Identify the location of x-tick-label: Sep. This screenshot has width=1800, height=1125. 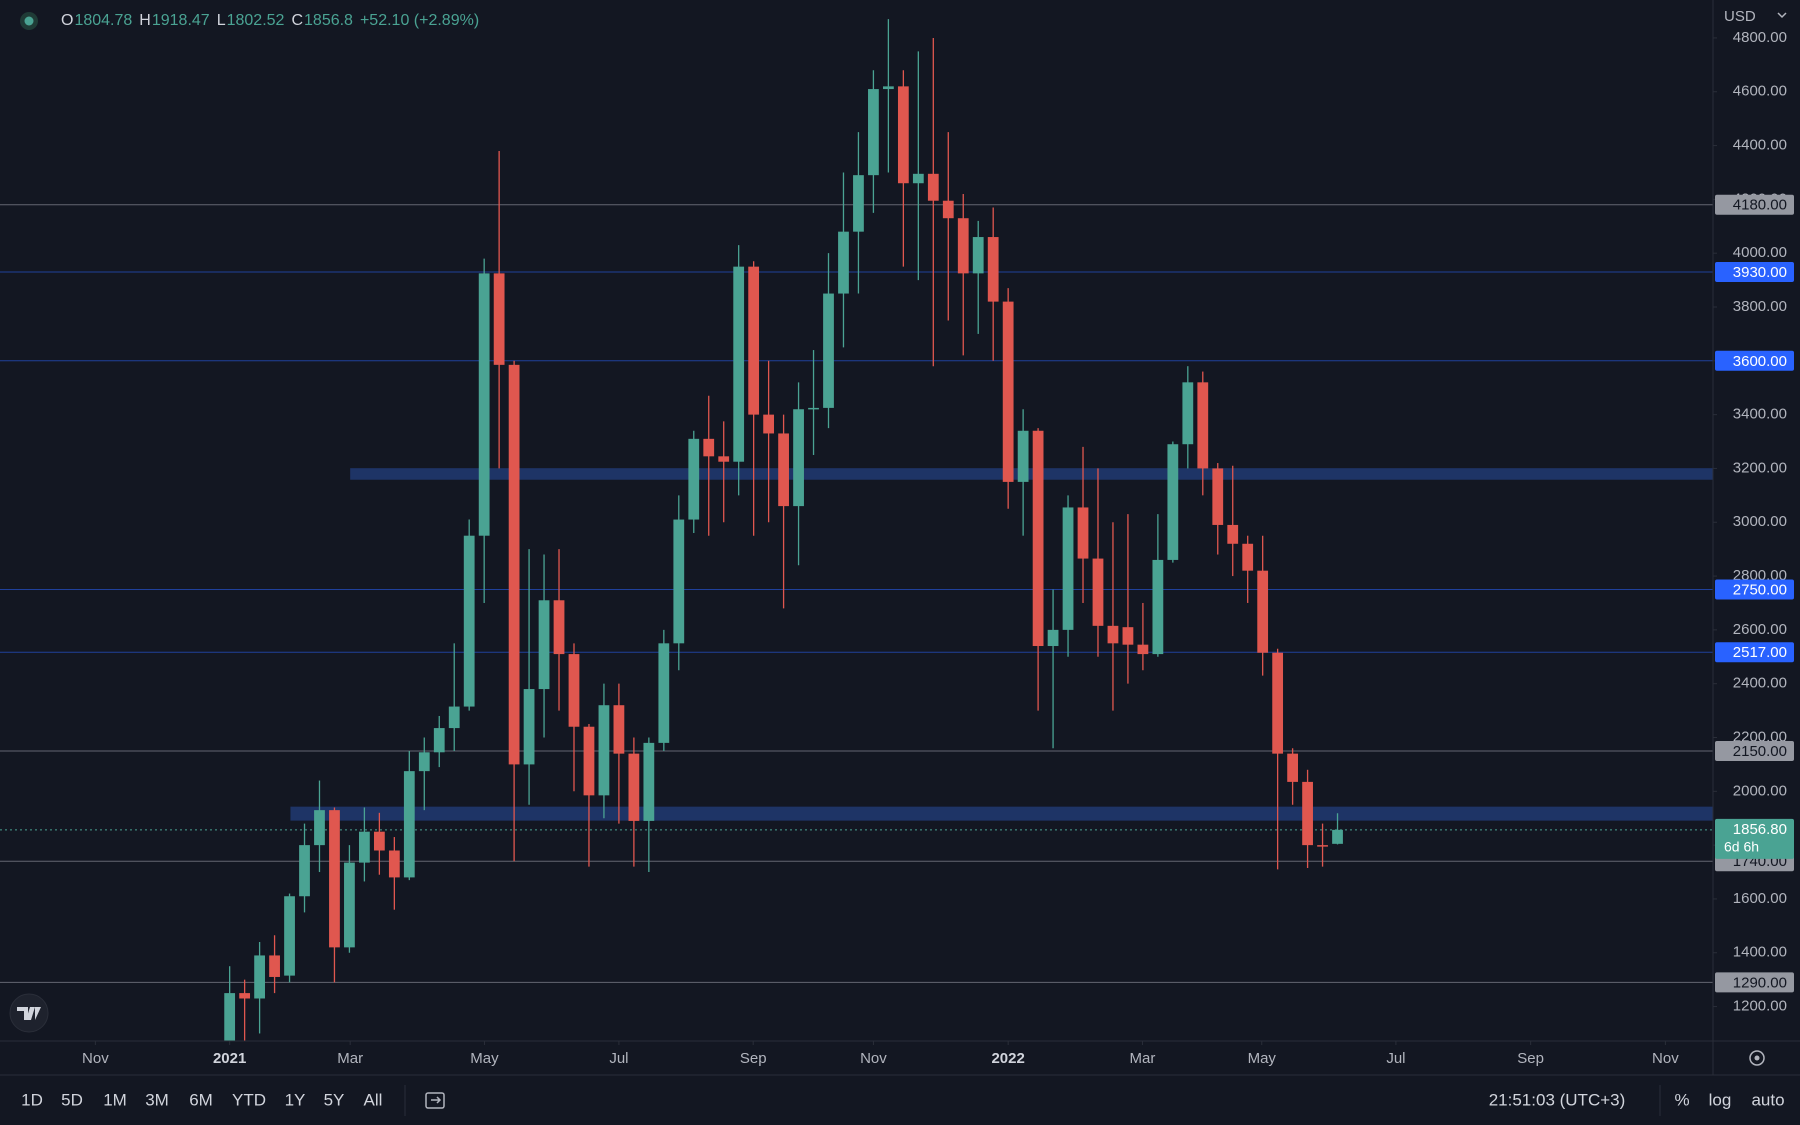
(1530, 1058).